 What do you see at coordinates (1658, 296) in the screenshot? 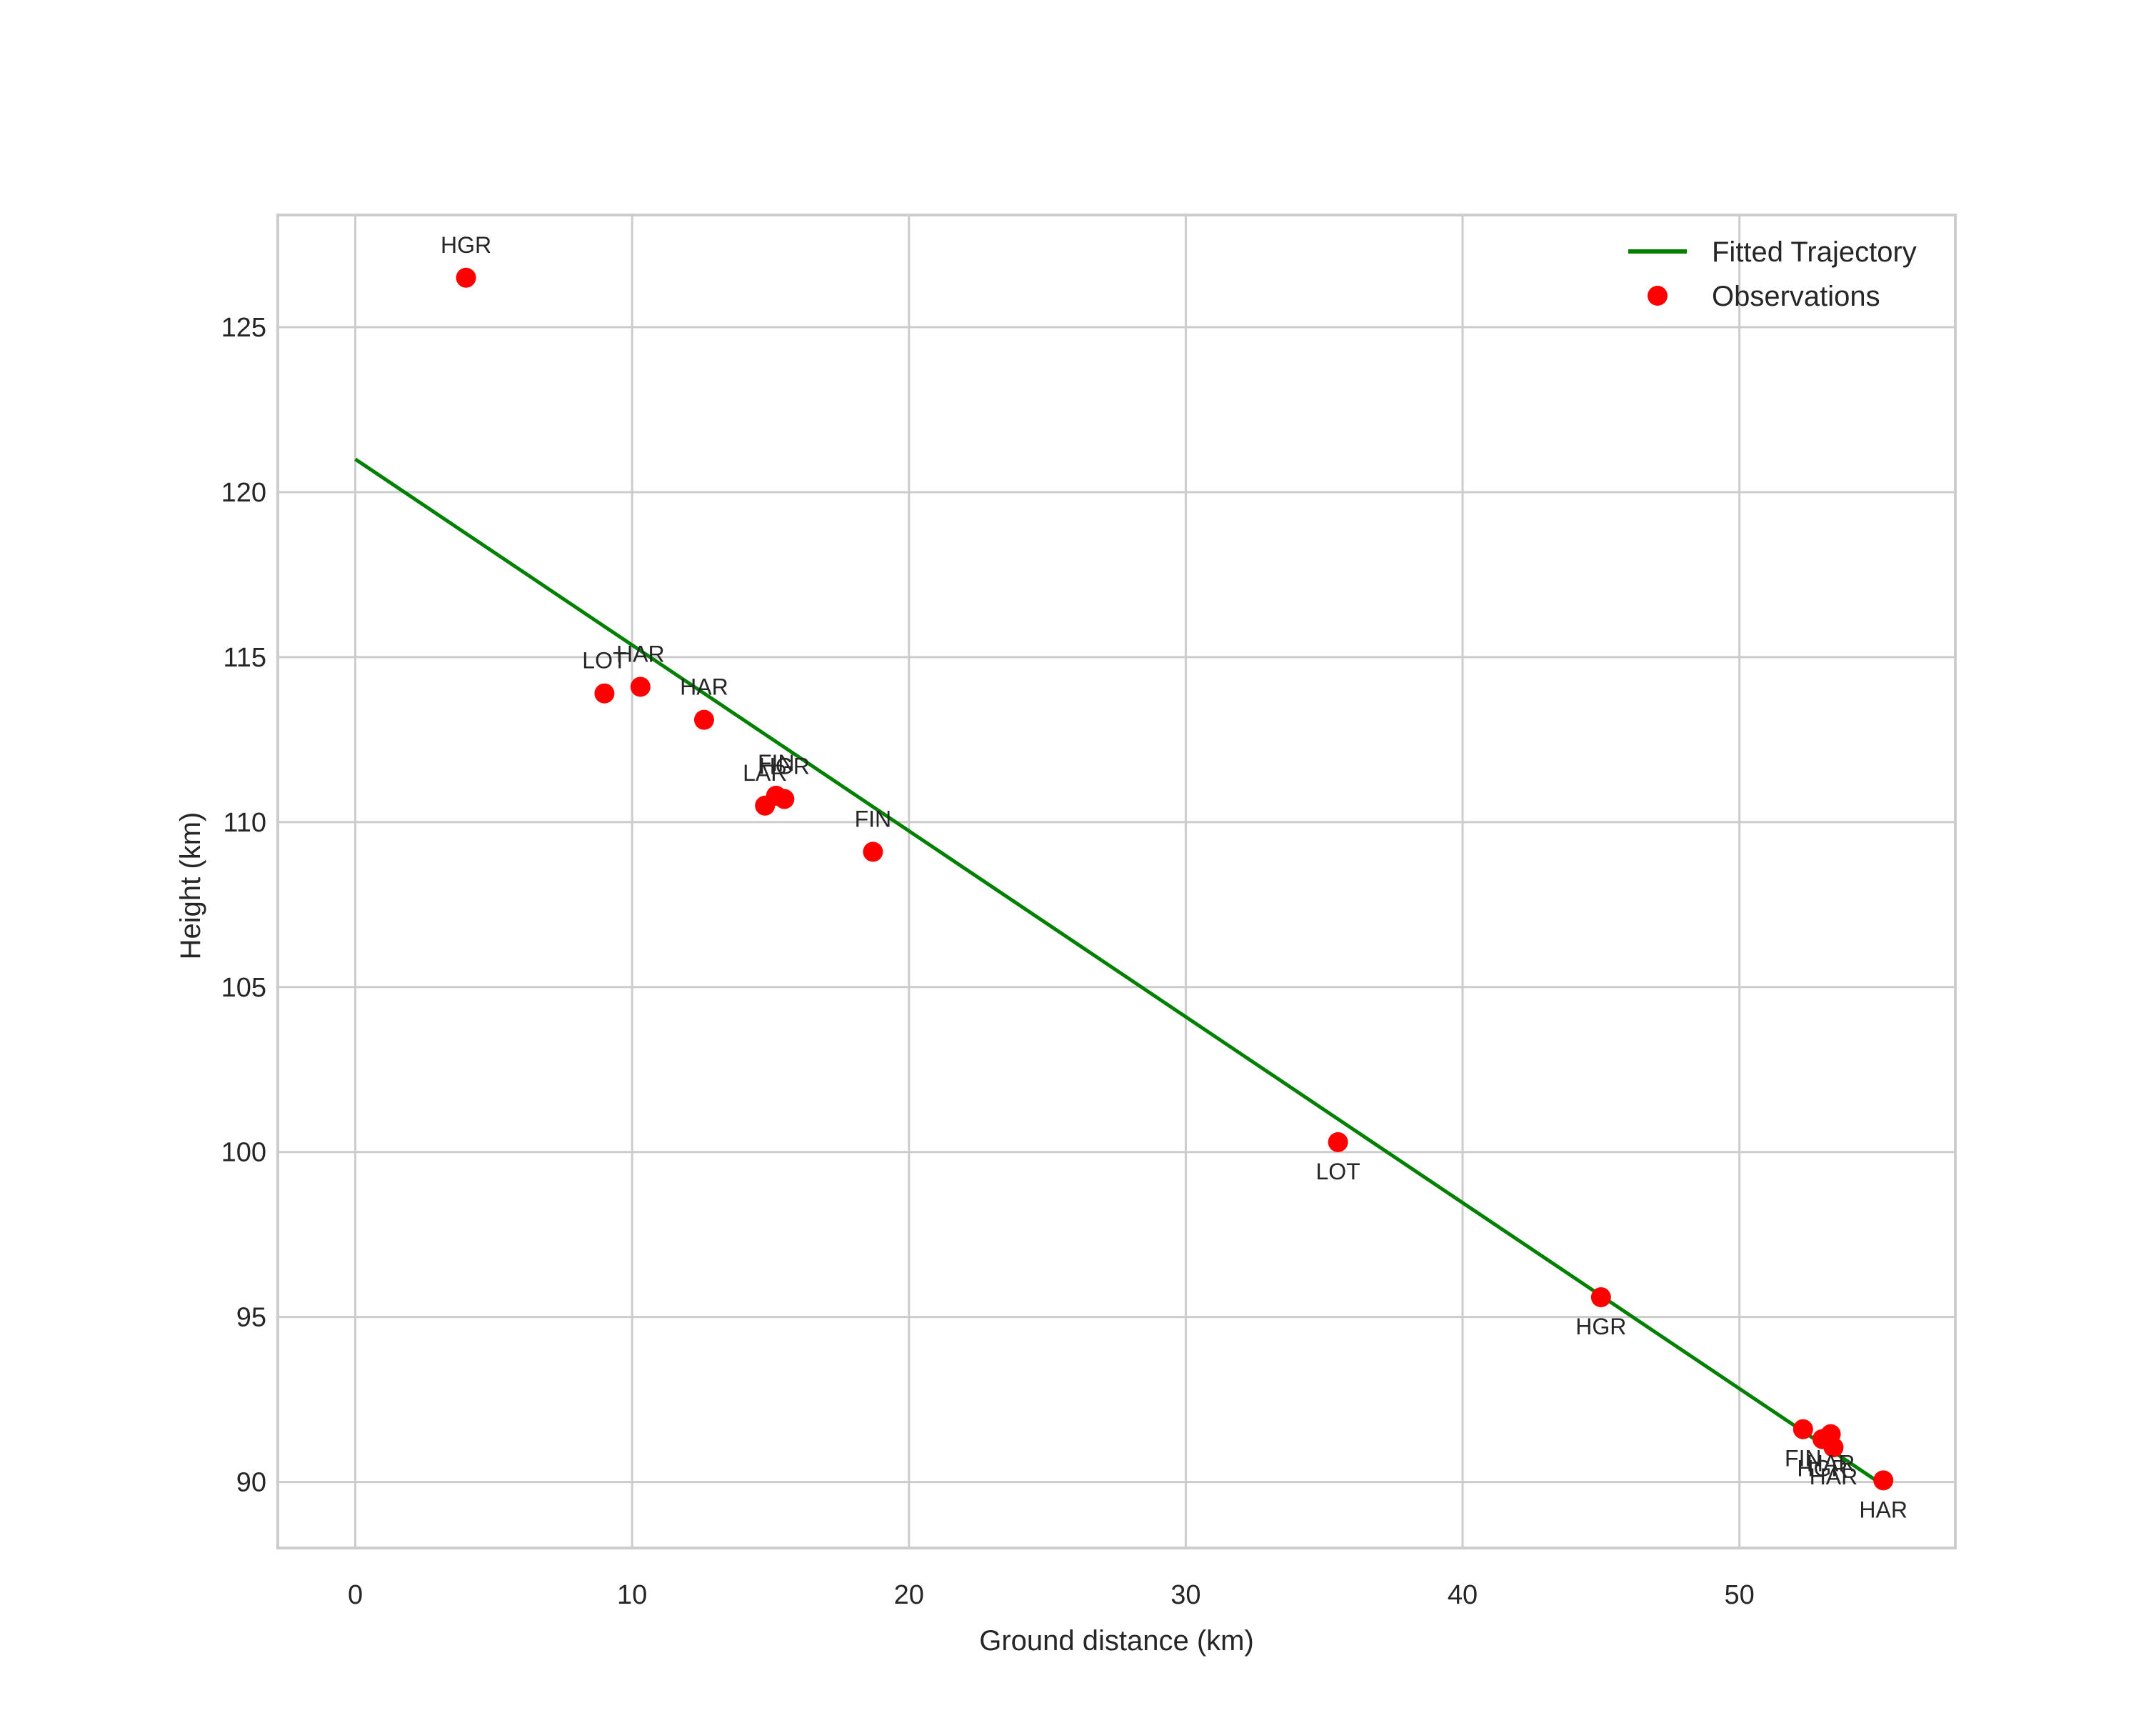
I see `legend-circle-icon` at bounding box center [1658, 296].